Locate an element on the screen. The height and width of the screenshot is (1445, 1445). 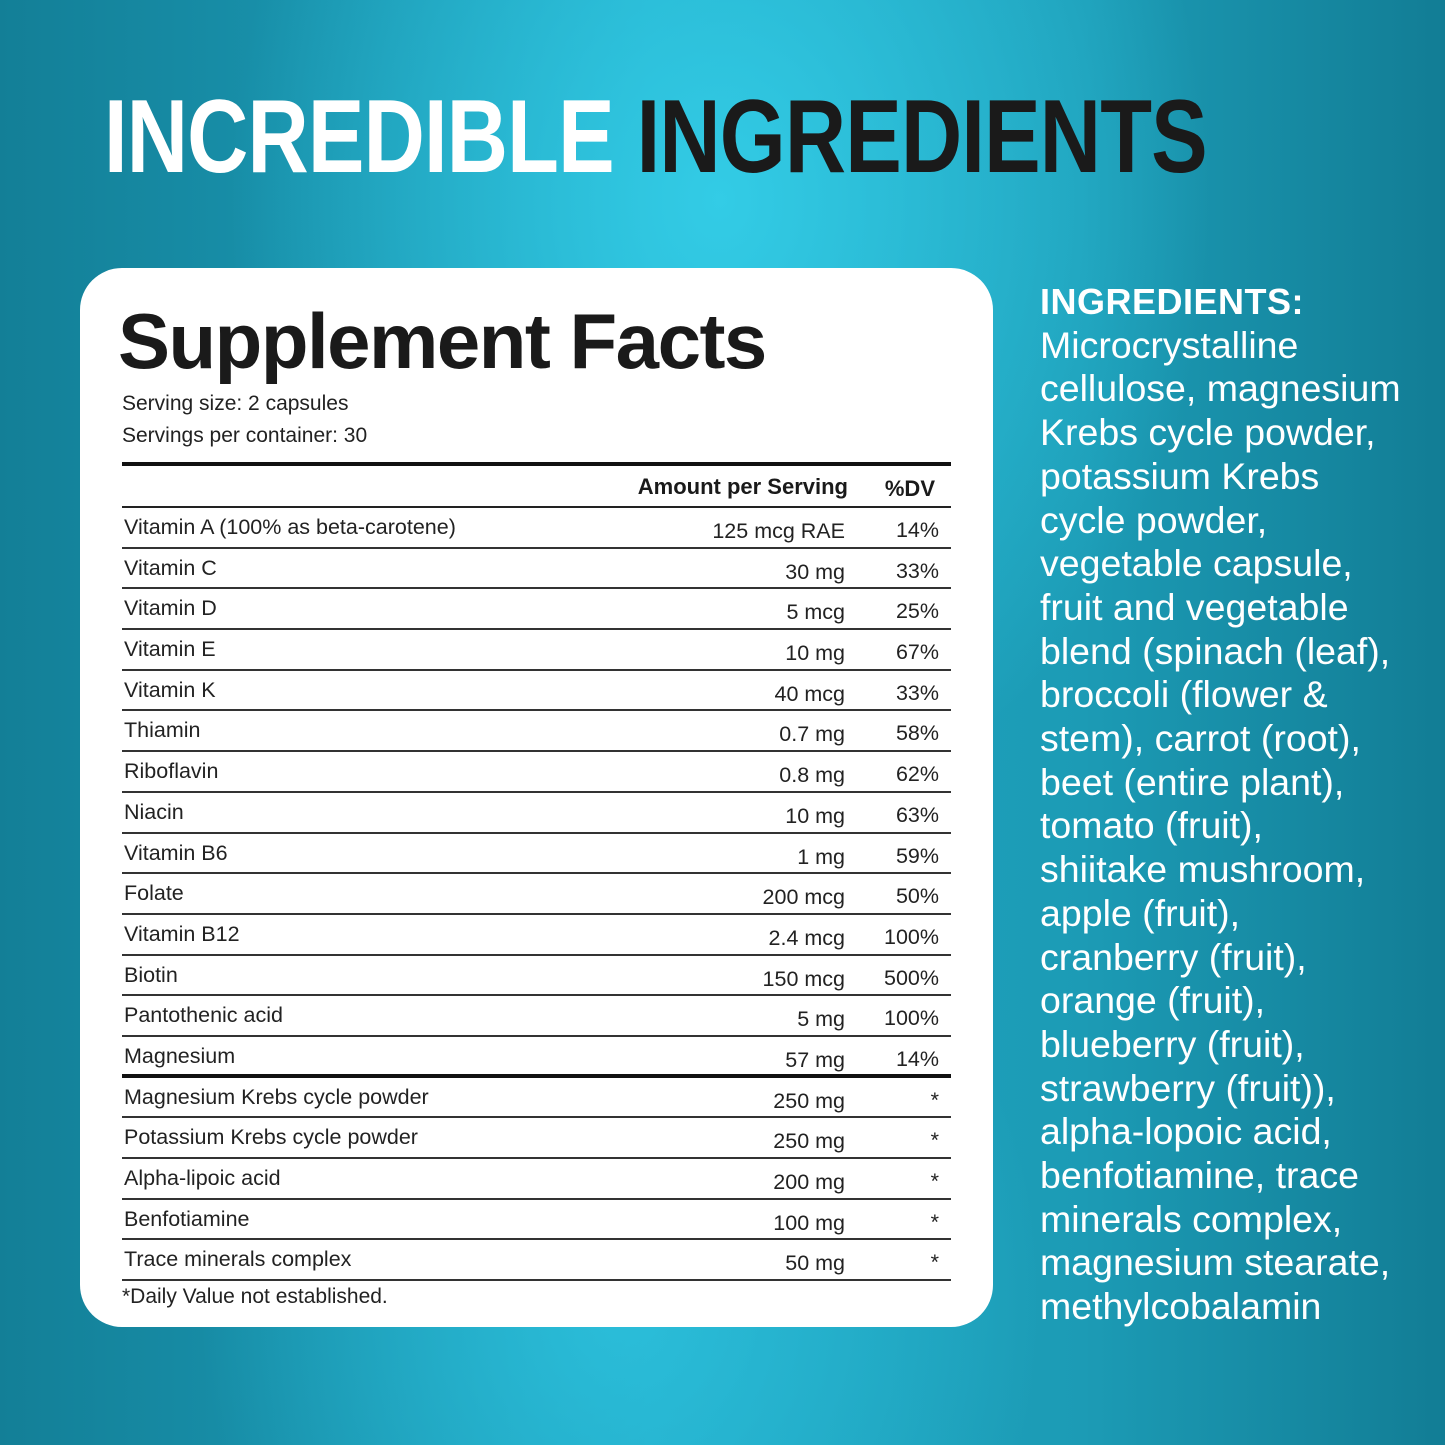
nutrient-name: Vitamin K is located at coordinates (170, 689).